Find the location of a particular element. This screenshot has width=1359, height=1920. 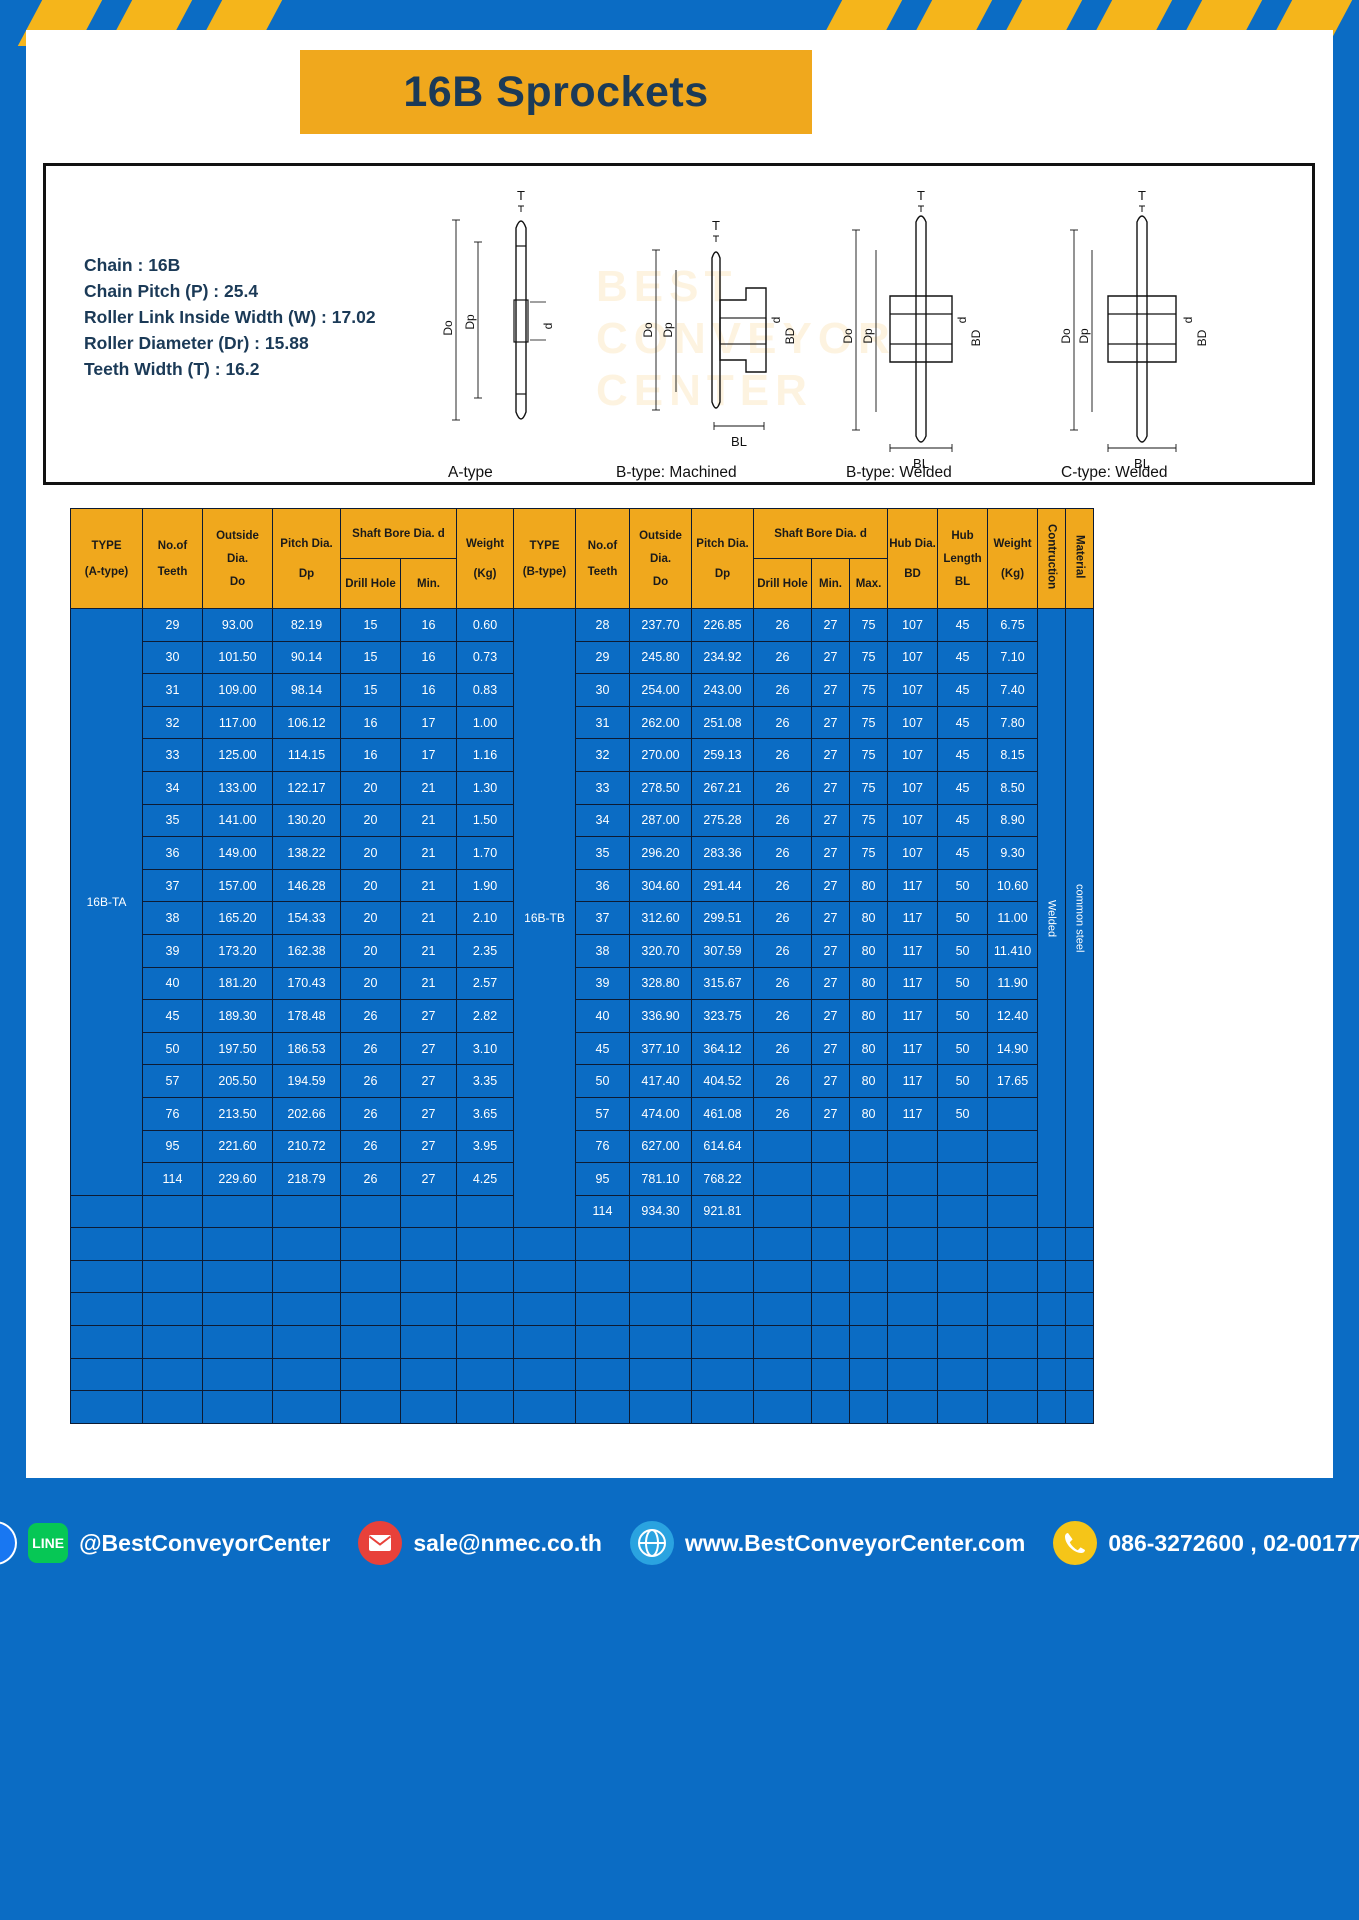

contact-phone: 086-3272600 , 02-0017766 is located at coordinates (1199, 1543).